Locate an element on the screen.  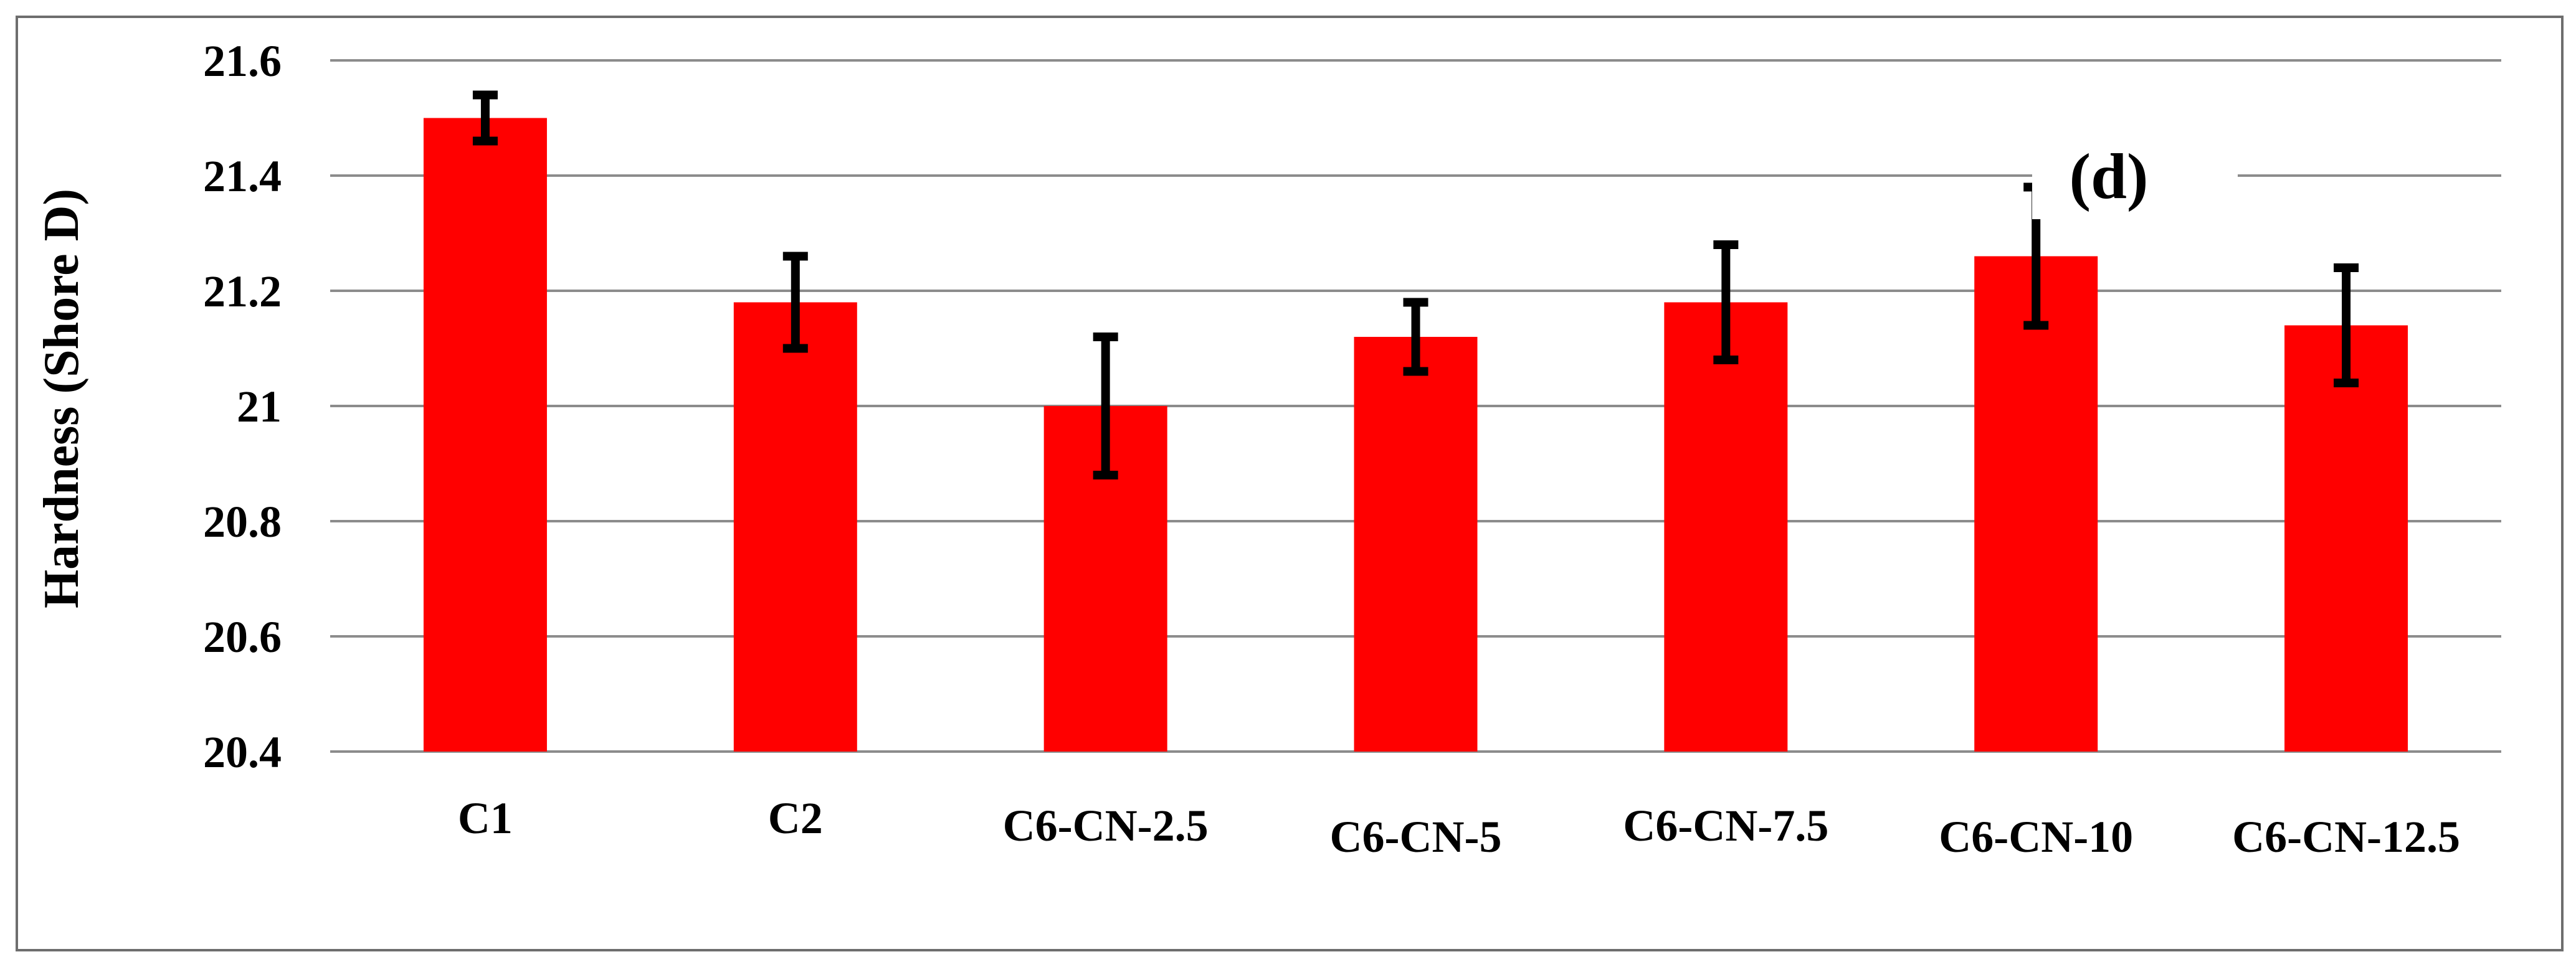
x-tick-label: C6-CN-10 is located at coordinates (2036, 837).